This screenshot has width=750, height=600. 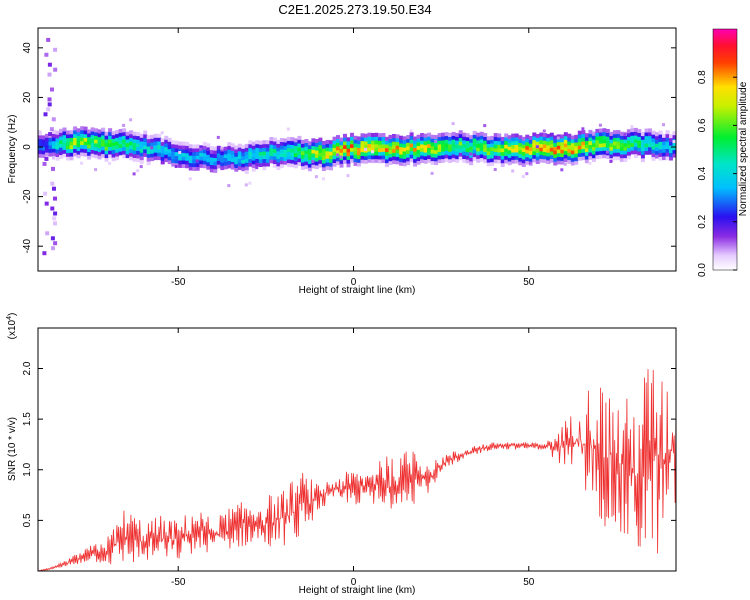 I want to click on y-tick-label: 0.5, so click(x=27, y=520).